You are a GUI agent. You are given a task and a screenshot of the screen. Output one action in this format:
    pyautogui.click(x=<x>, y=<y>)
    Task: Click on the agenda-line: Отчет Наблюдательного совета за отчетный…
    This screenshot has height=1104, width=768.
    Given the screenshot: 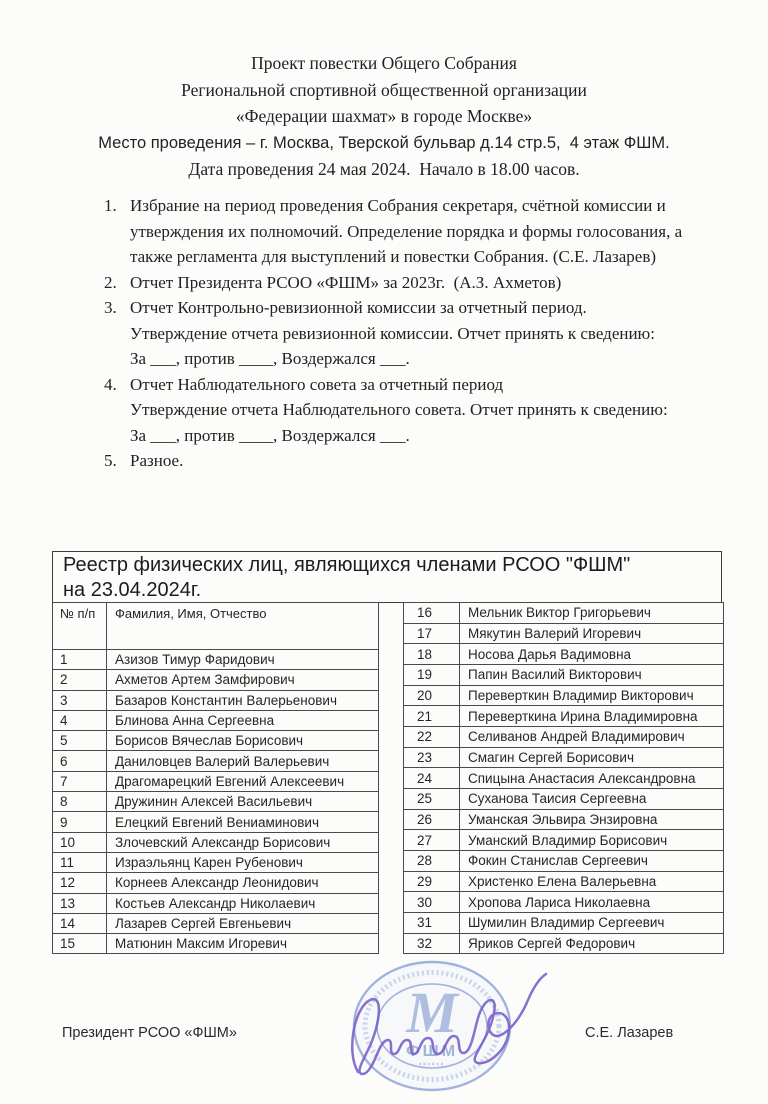 What is the action you would take?
    pyautogui.click(x=317, y=384)
    